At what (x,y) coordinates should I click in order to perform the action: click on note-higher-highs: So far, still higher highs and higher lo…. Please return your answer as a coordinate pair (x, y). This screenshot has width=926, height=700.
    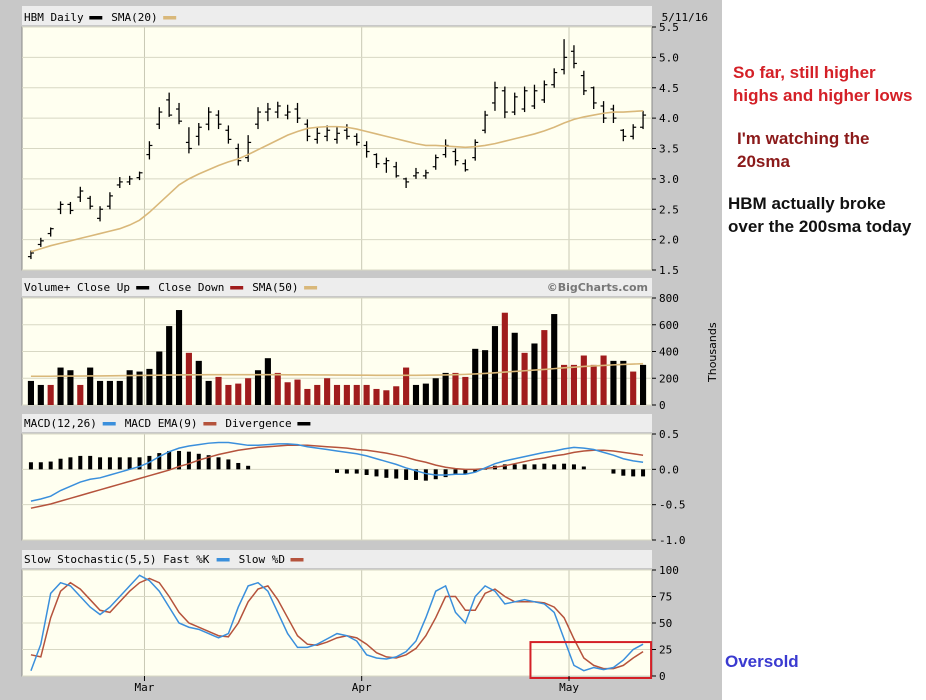
    Looking at the image, I should click on (828, 84).